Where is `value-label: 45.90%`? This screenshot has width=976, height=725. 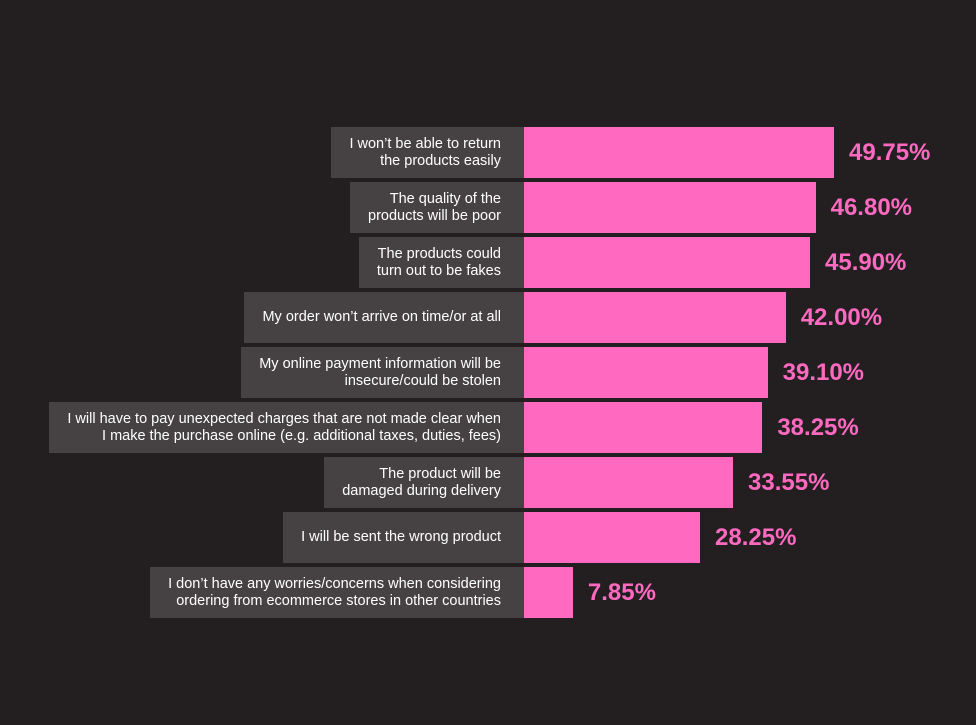
value-label: 45.90% is located at coordinates (866, 262).